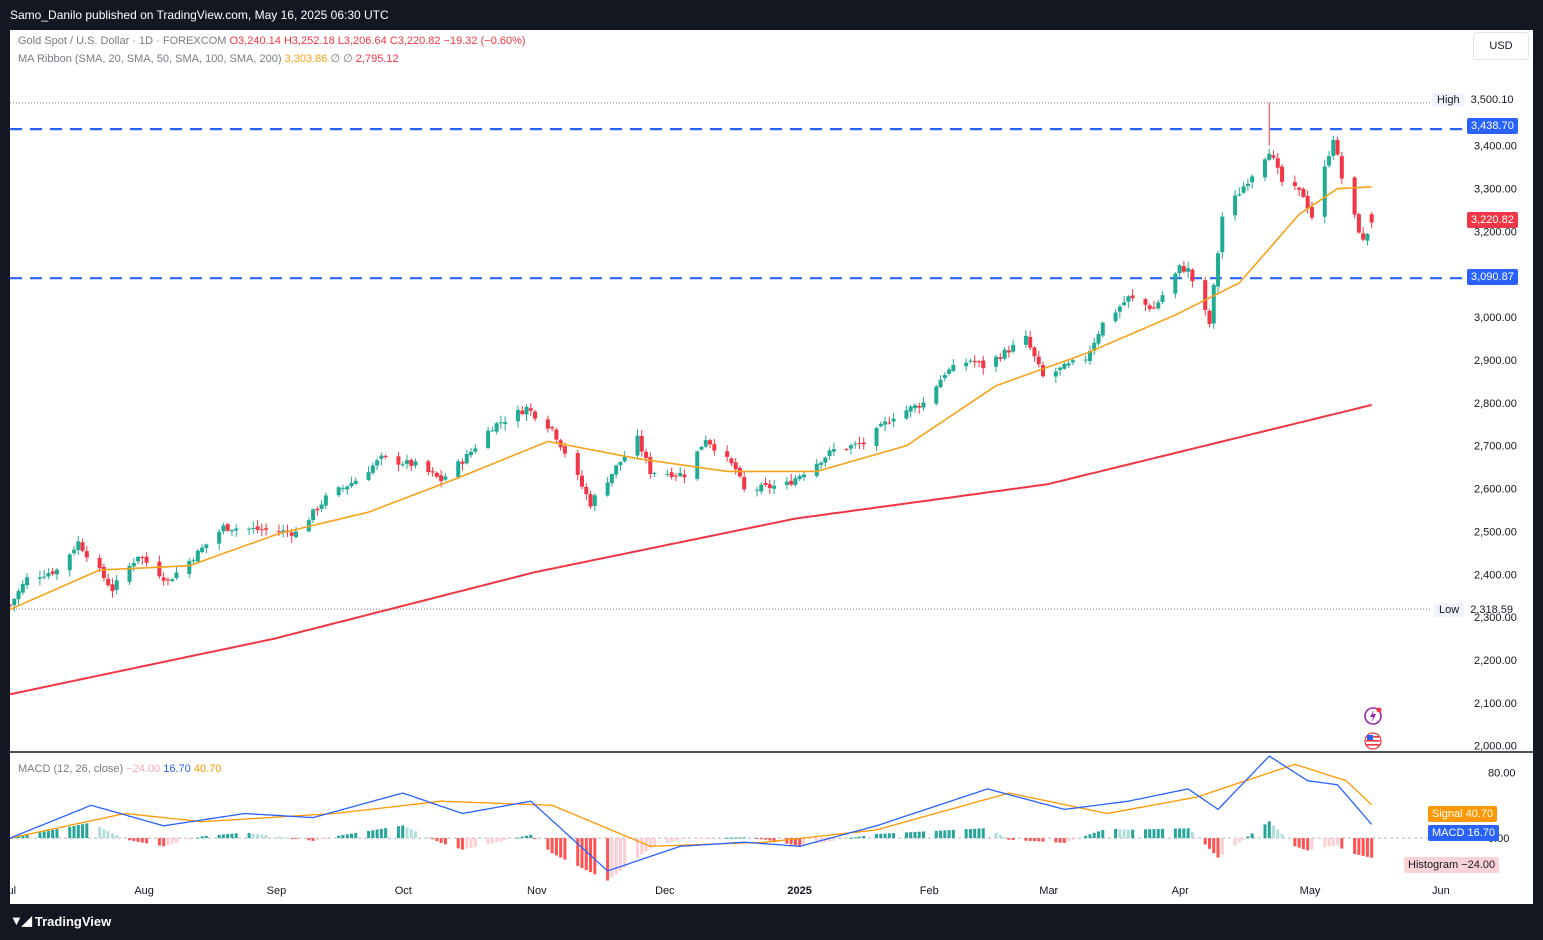 Image resolution: width=1543 pixels, height=940 pixels. I want to click on footer-bar, so click(771, 922).